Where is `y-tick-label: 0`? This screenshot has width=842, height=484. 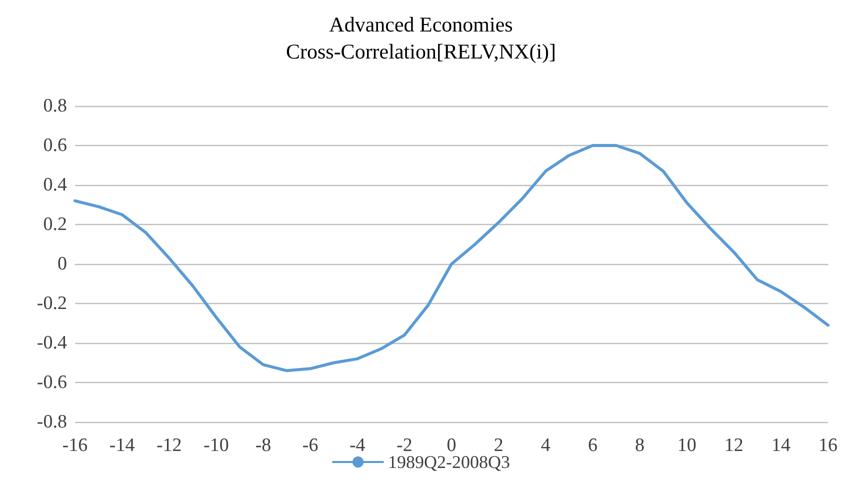 y-tick-label: 0 is located at coordinates (62, 264).